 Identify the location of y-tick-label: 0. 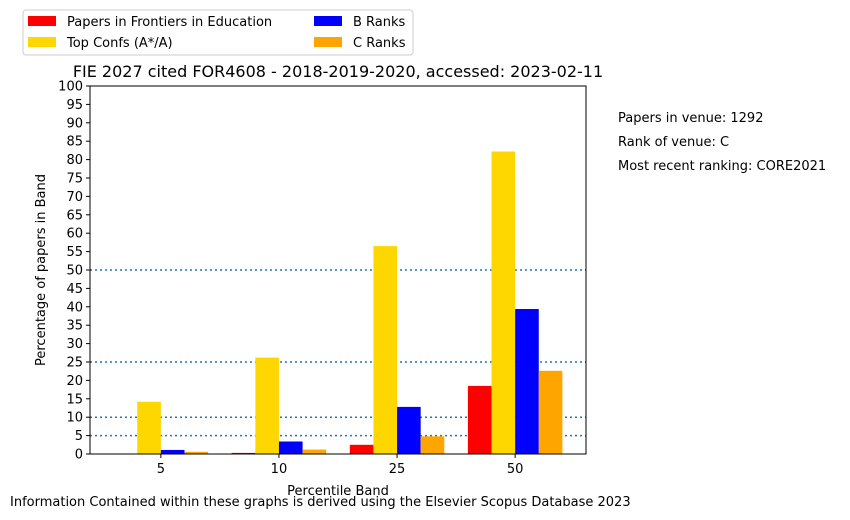
(79, 455).